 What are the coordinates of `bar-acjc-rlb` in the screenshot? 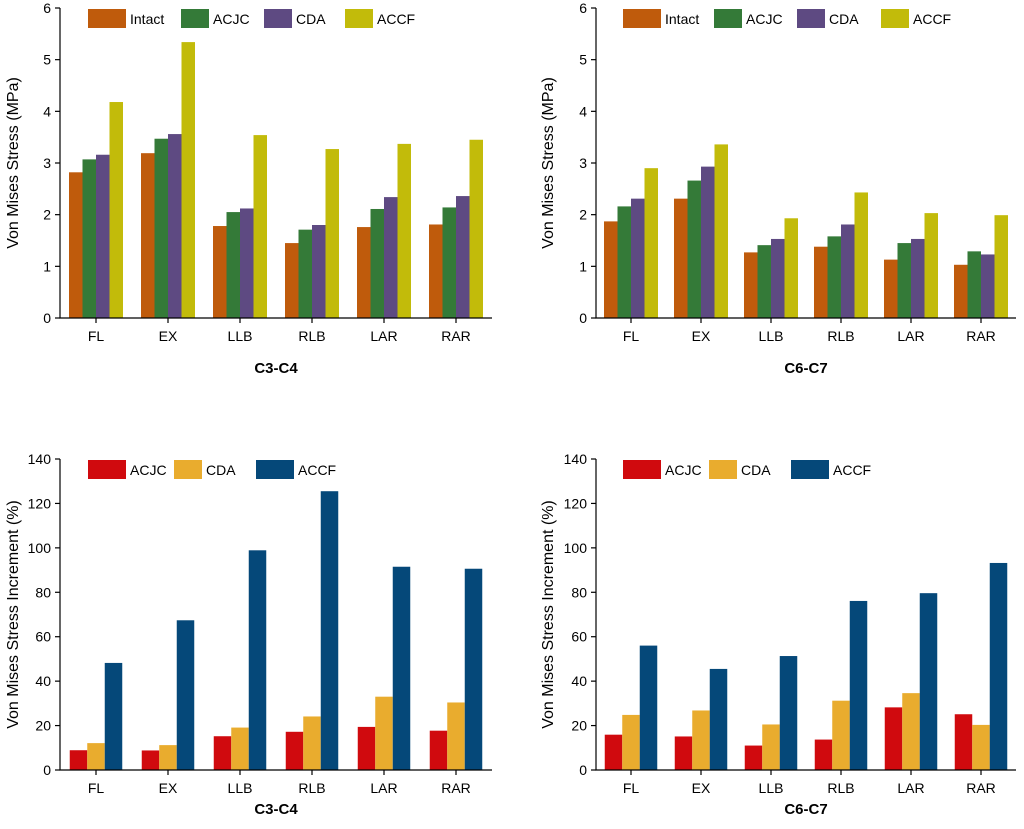 It's located at (834, 277).